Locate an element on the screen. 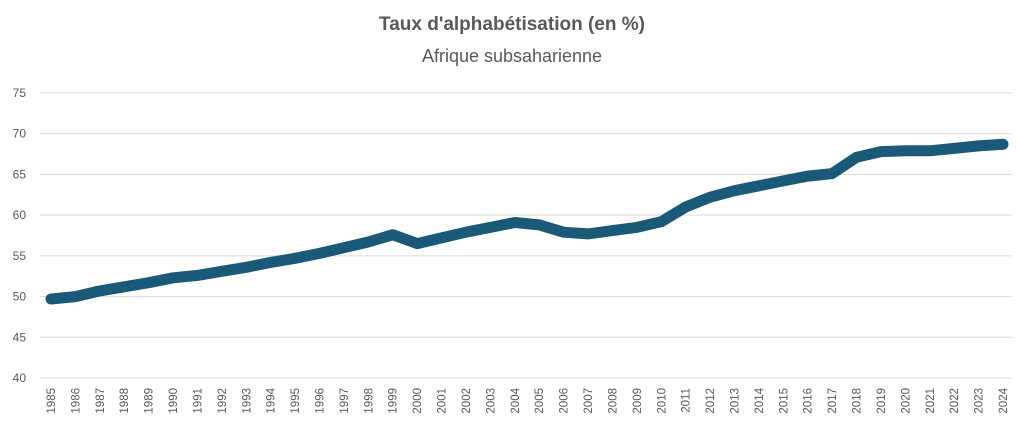 The height and width of the screenshot is (434, 1024). x-tick-label: 2000 is located at coordinates (418, 401).